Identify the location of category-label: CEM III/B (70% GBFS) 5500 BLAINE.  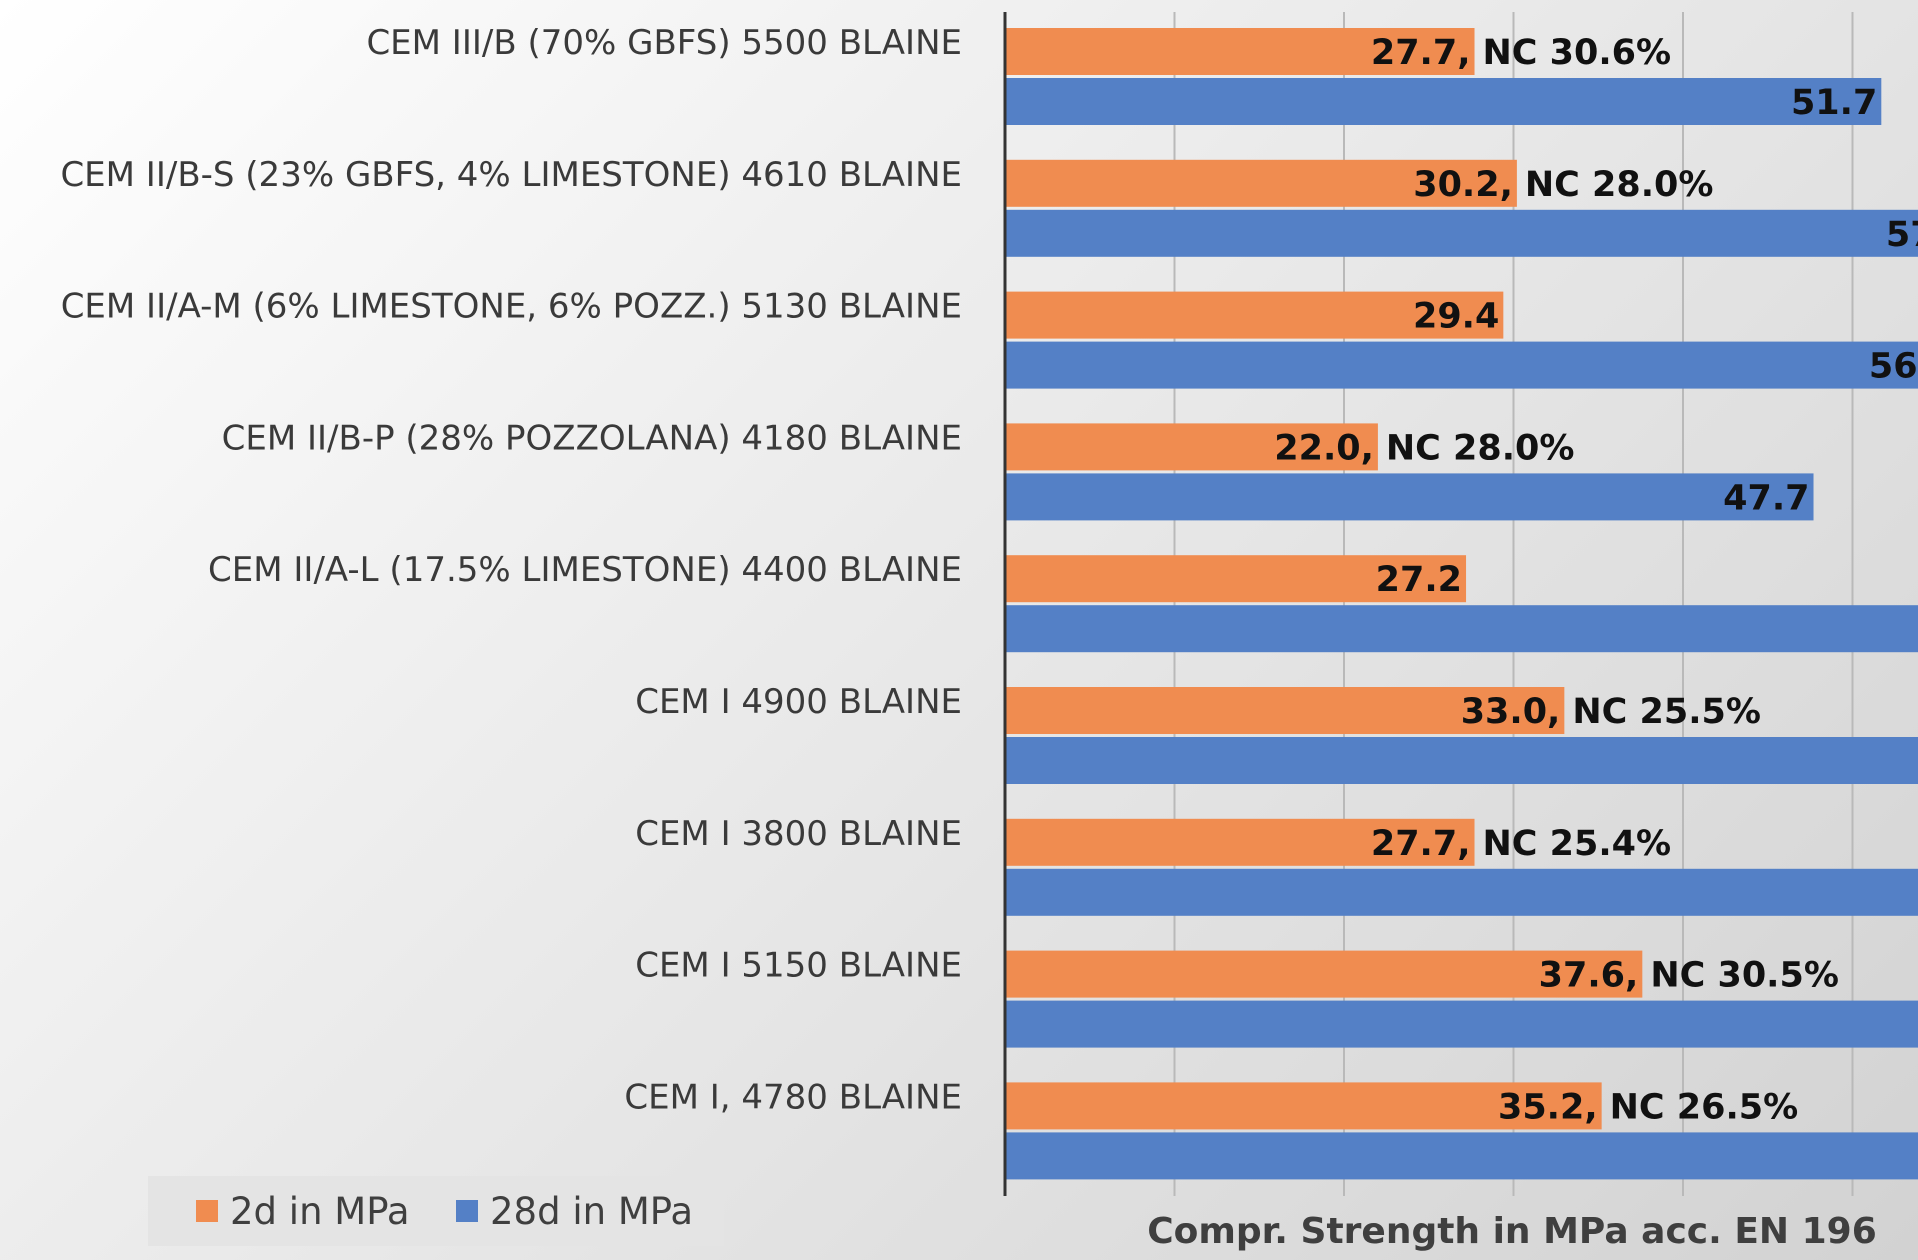
(664, 43).